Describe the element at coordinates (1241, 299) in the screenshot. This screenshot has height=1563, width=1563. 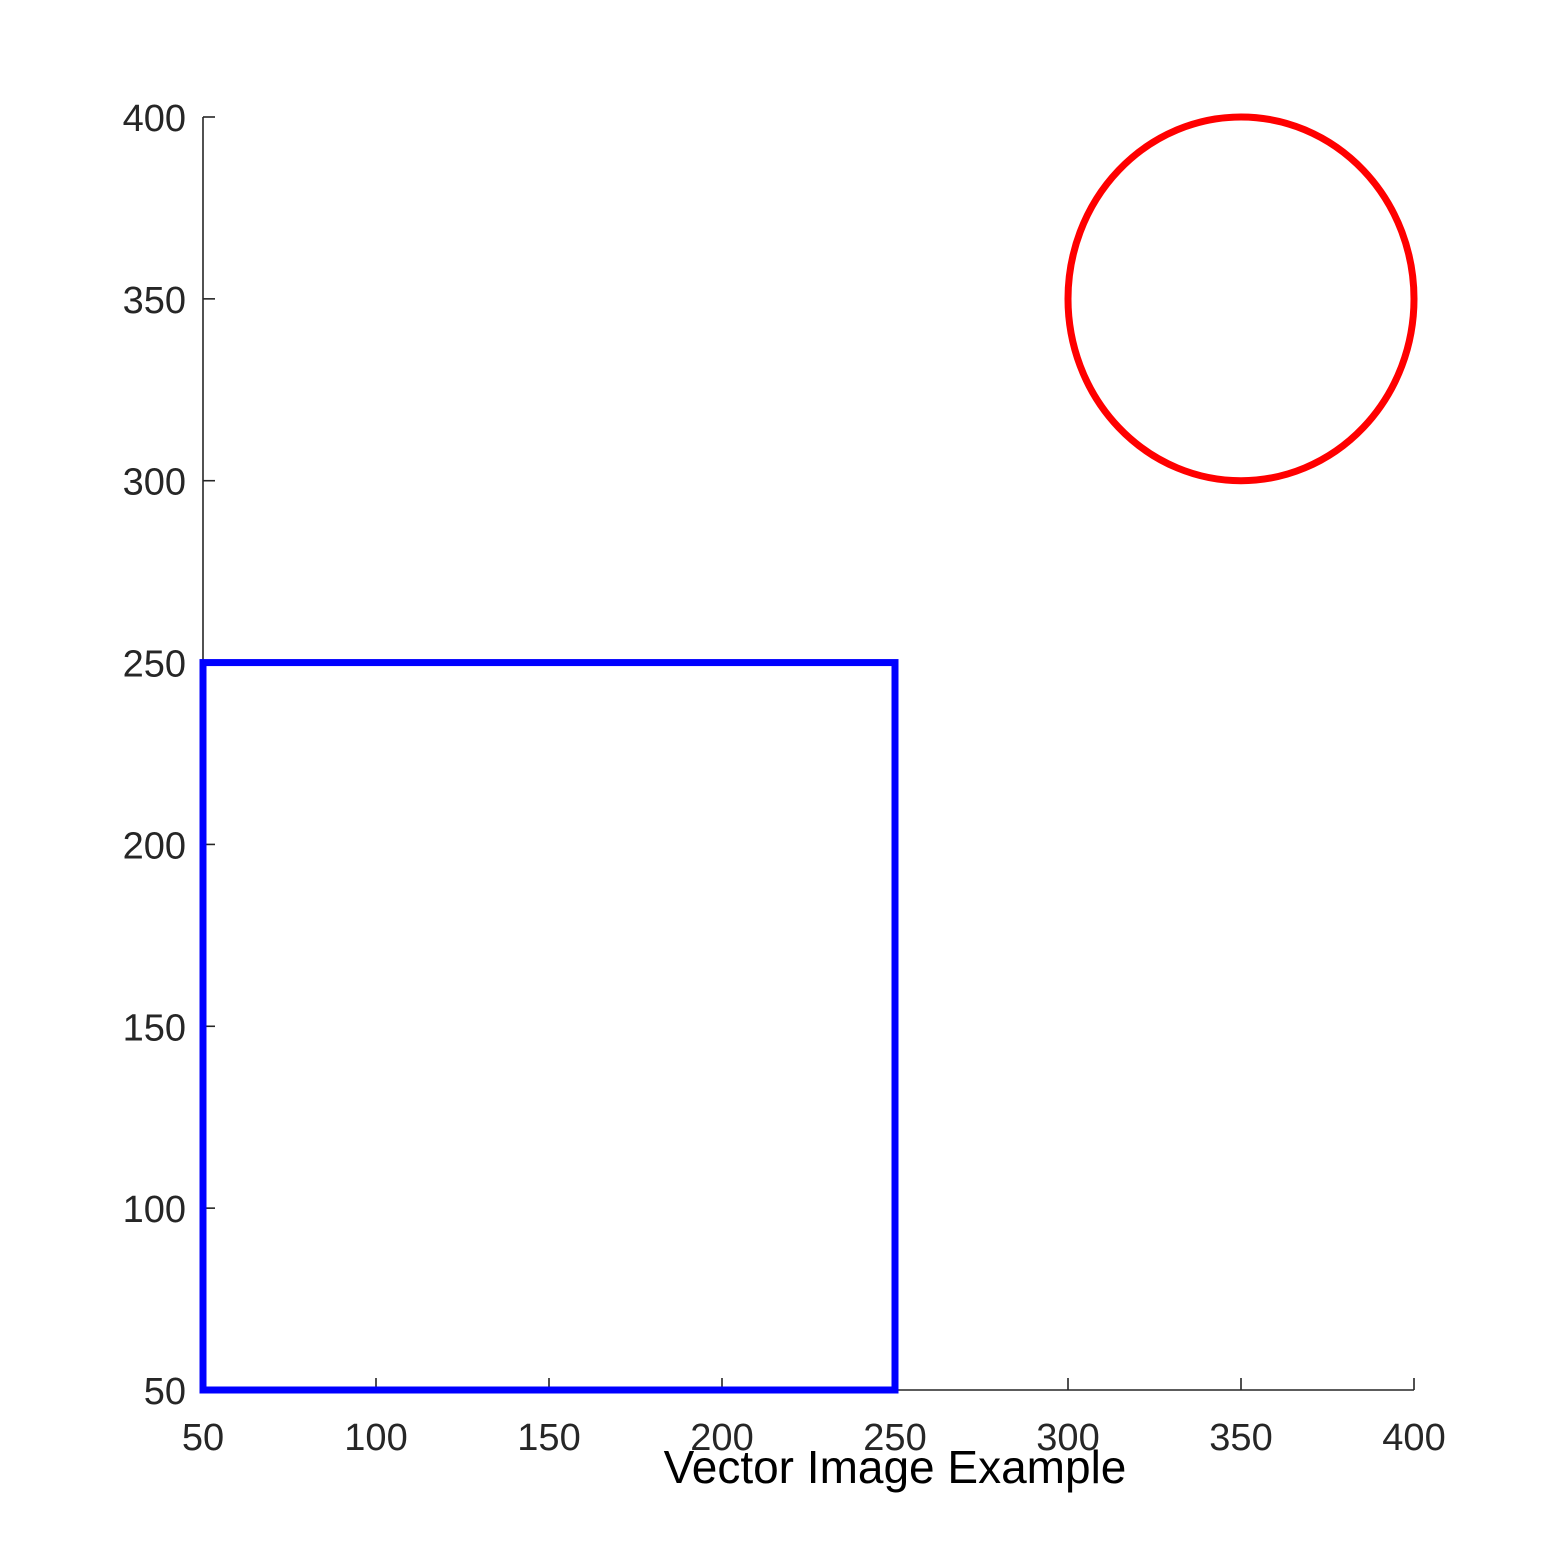
I see `red-circle` at that location.